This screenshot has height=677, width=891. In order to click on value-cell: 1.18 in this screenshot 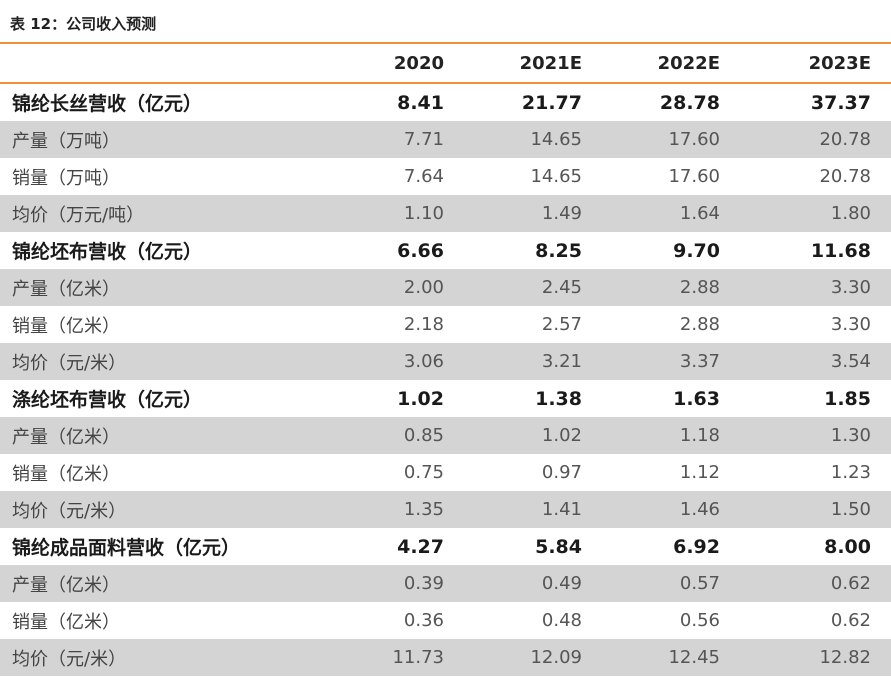, I will do `click(667, 435)`.